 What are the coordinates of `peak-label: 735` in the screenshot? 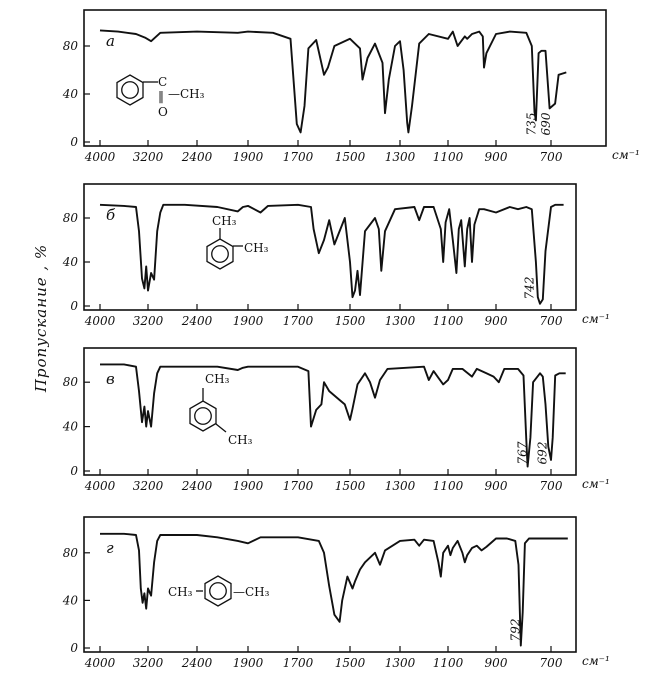 It's located at (531, 124).